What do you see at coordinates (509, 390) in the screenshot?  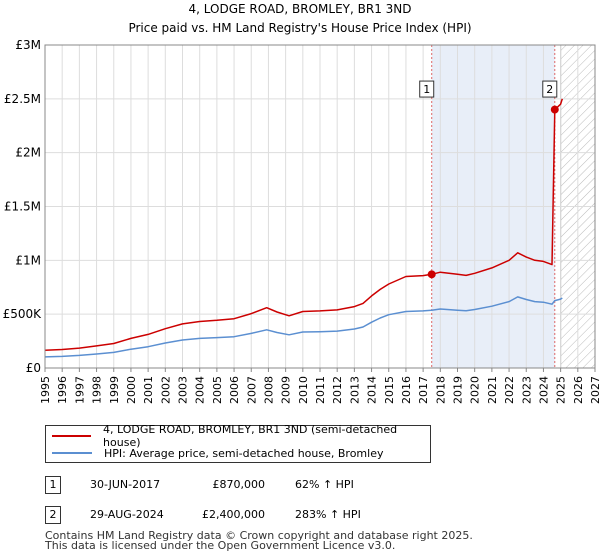 I see `x-tick-label: 2022` at bounding box center [509, 390].